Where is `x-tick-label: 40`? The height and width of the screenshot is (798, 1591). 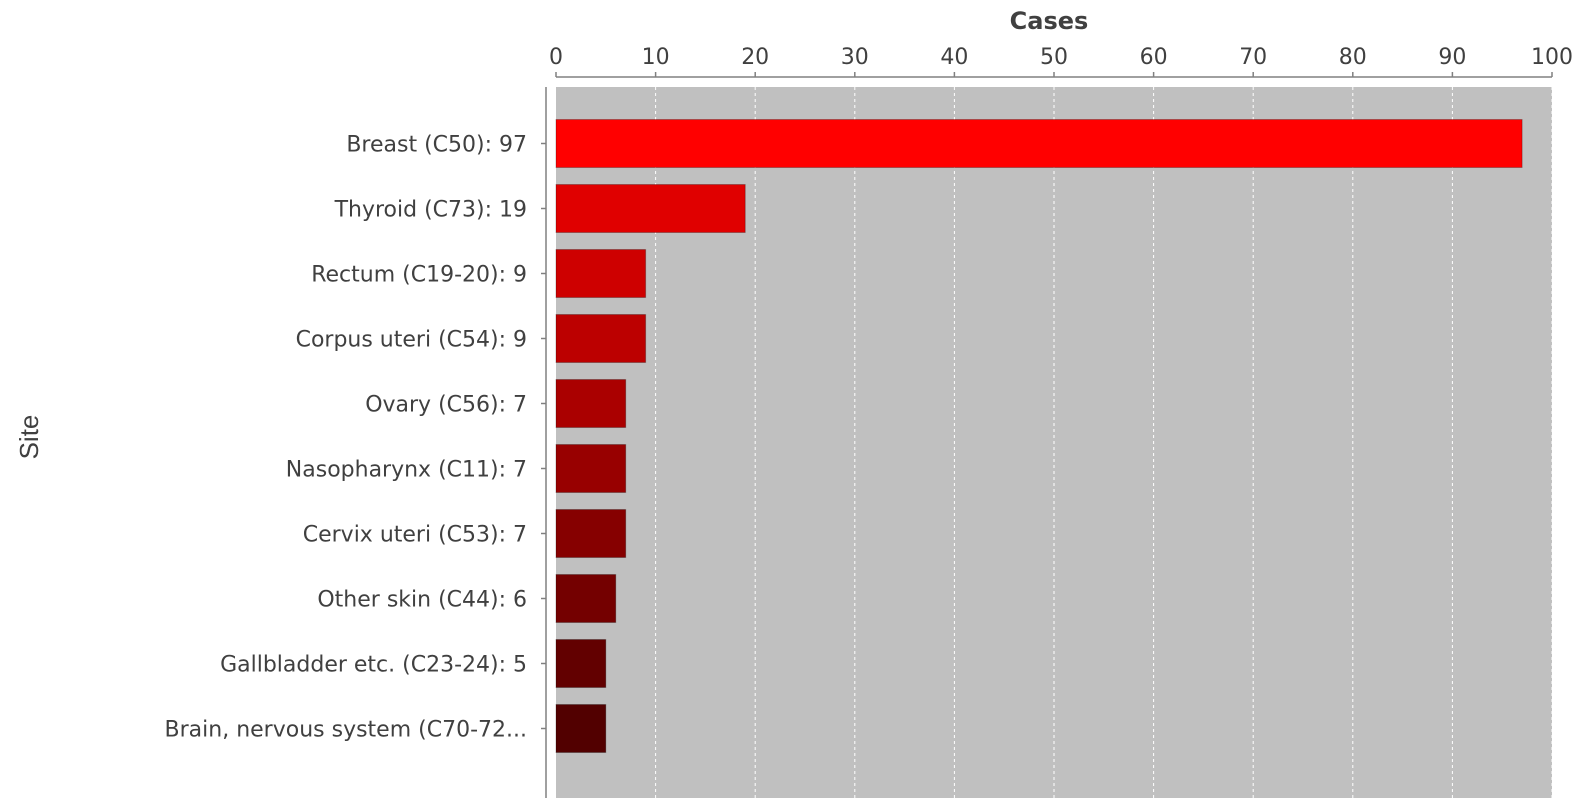
x-tick-label: 40 is located at coordinates (954, 57).